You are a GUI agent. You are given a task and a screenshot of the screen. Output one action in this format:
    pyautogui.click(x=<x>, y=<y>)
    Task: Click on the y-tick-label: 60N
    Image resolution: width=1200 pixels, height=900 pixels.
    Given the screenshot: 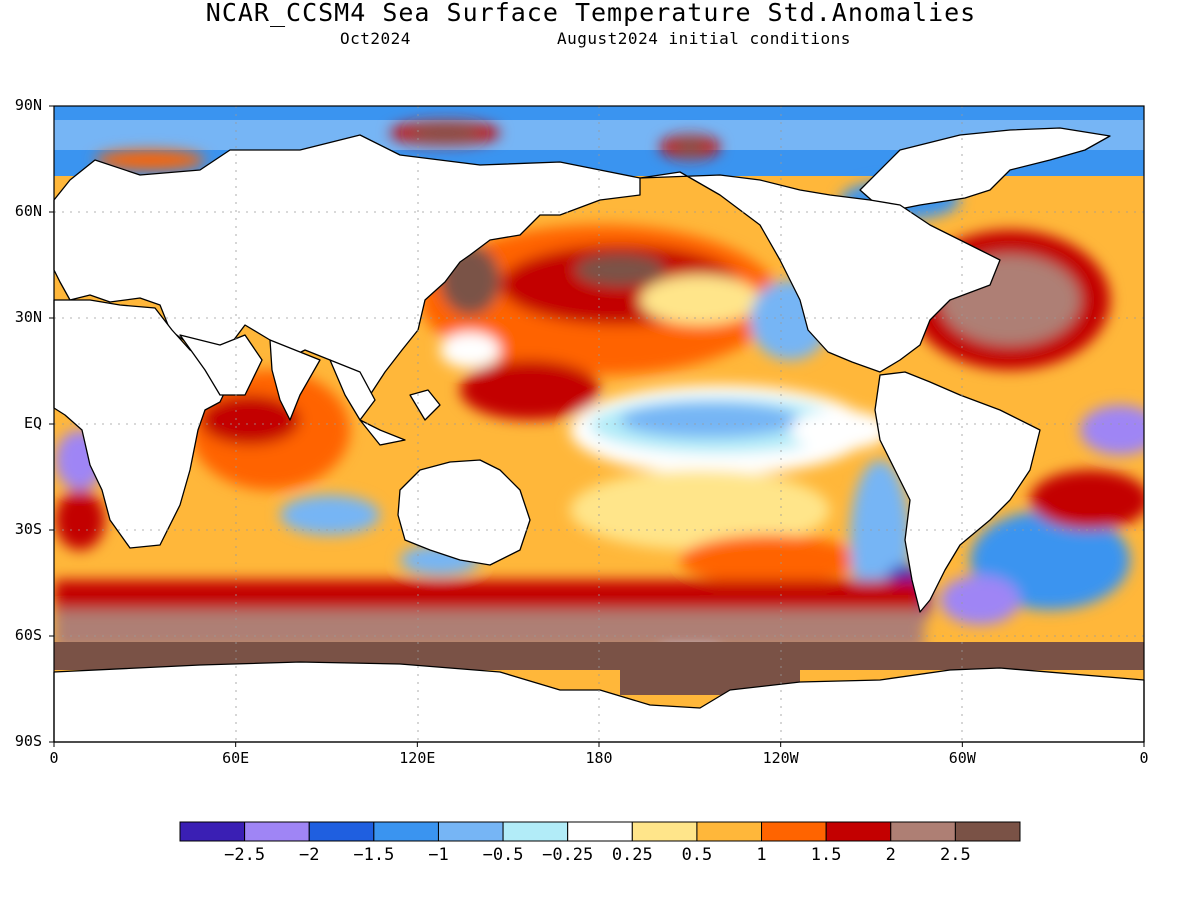 What is the action you would take?
    pyautogui.click(x=28, y=211)
    